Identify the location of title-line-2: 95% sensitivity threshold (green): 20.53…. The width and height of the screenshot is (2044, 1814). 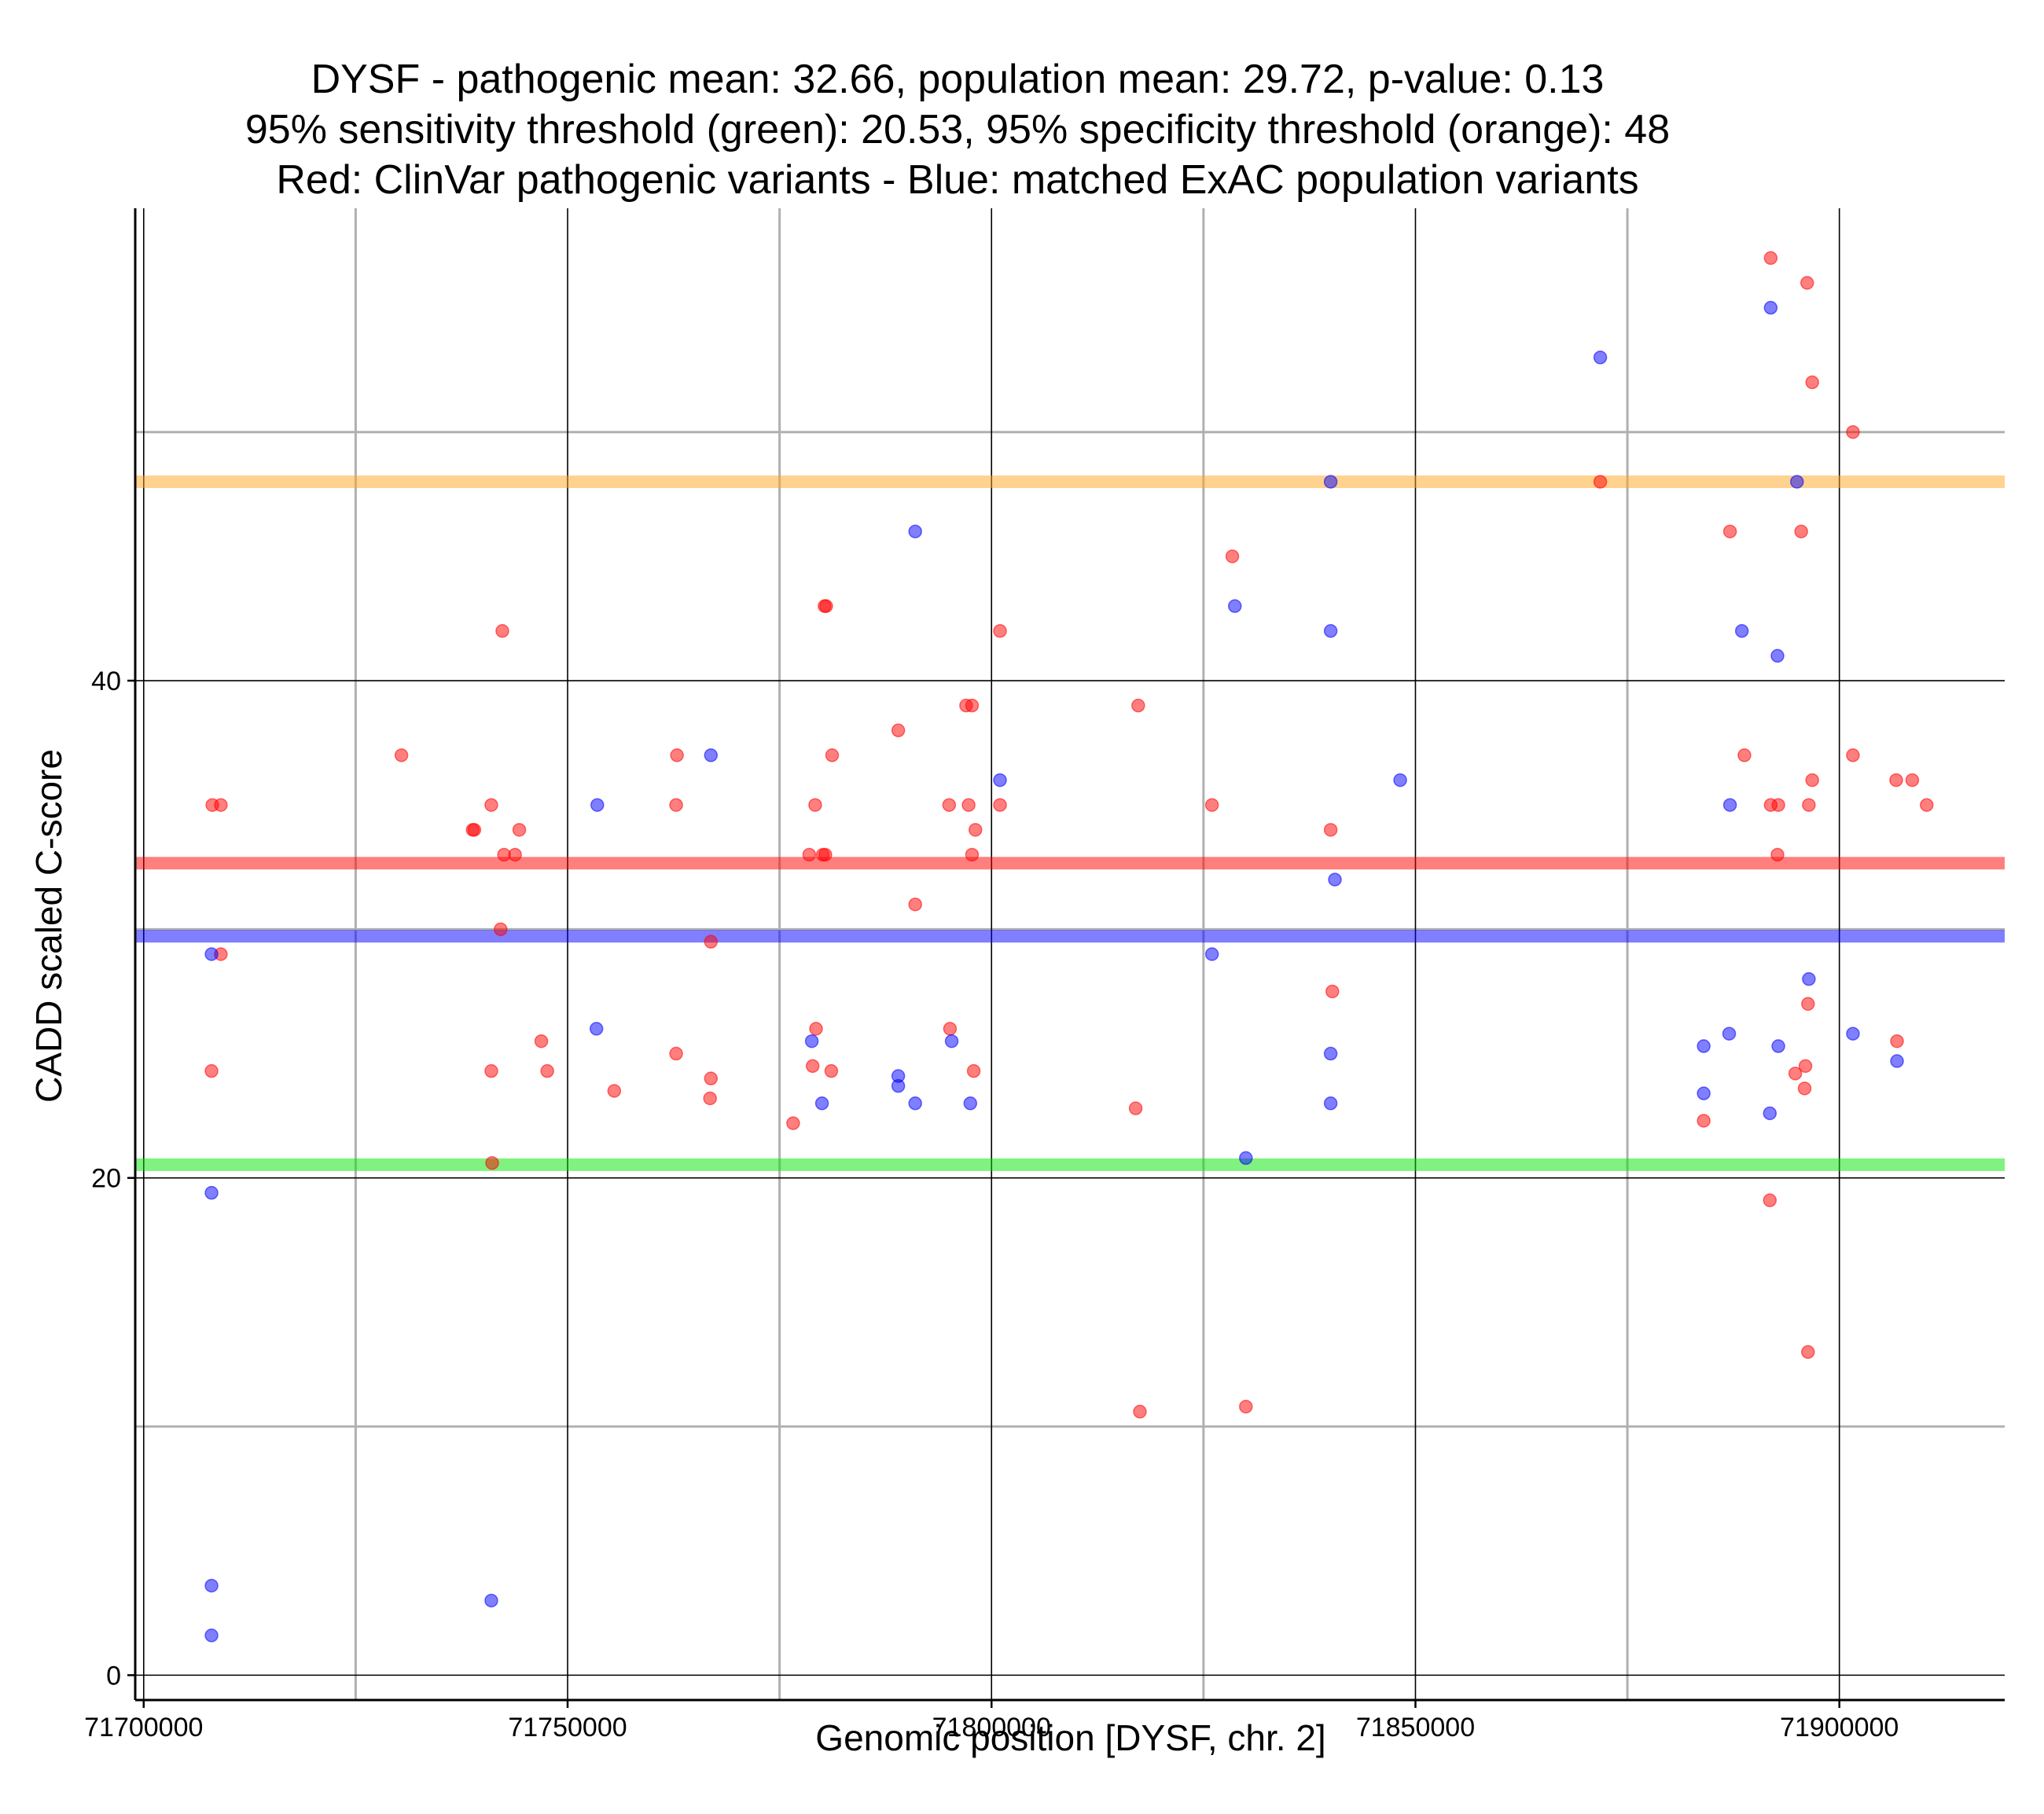
(957, 129).